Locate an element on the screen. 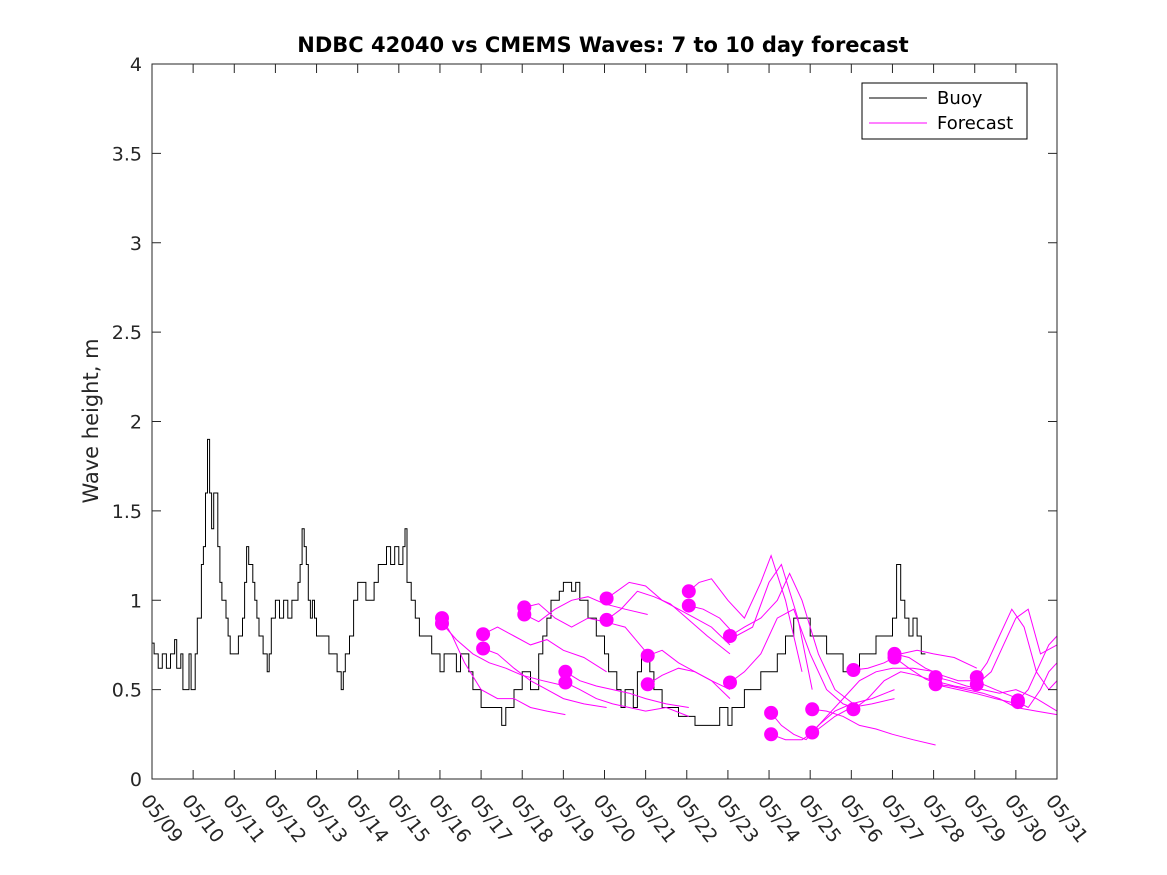 Image resolution: width=1167 pixels, height=875 pixels. x-tick-label: 05/23 is located at coordinates (737, 819).